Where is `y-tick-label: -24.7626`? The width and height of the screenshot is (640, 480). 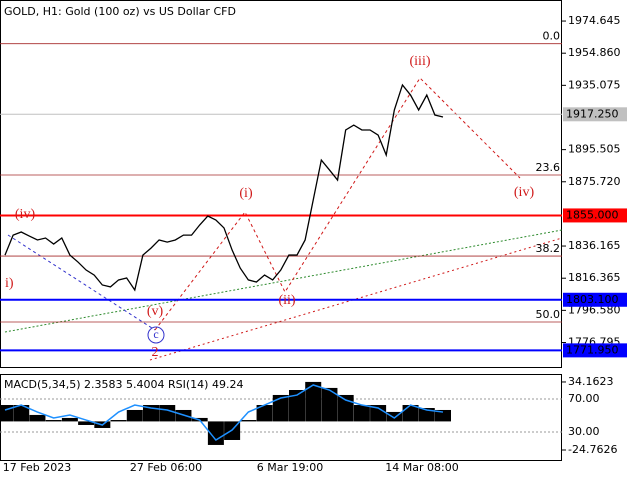 y-tick-label: -24.7626 is located at coordinates (592, 449).